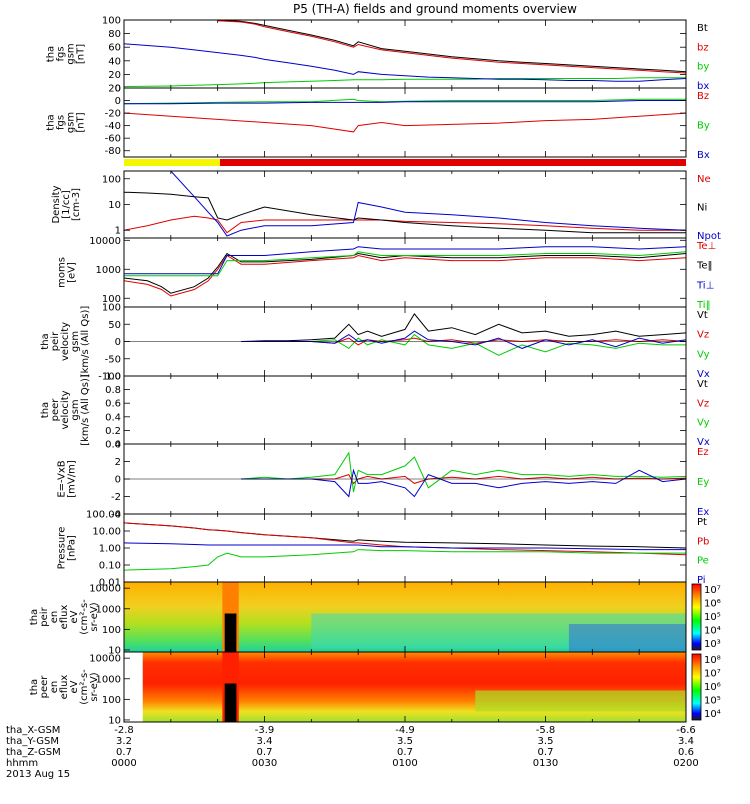 This screenshot has width=750, height=804. I want to click on legend-entry: By, so click(703, 126).